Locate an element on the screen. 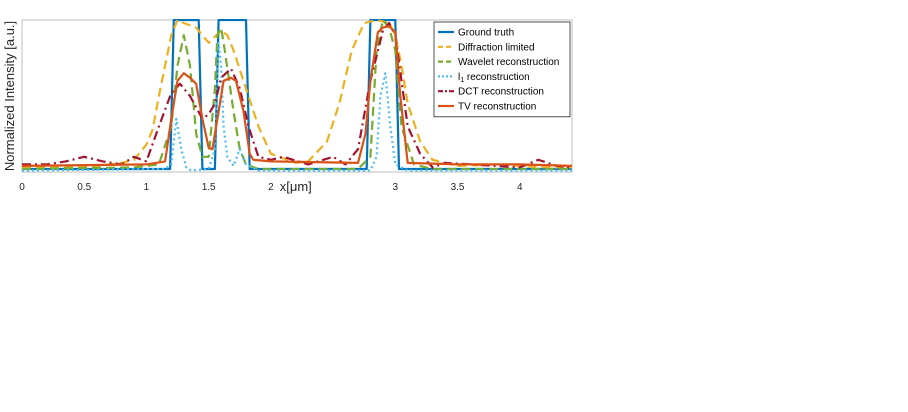 Image resolution: width=908 pixels, height=412 pixels. legend-entry-2: Wavelet reconstruction is located at coordinates (508, 62).